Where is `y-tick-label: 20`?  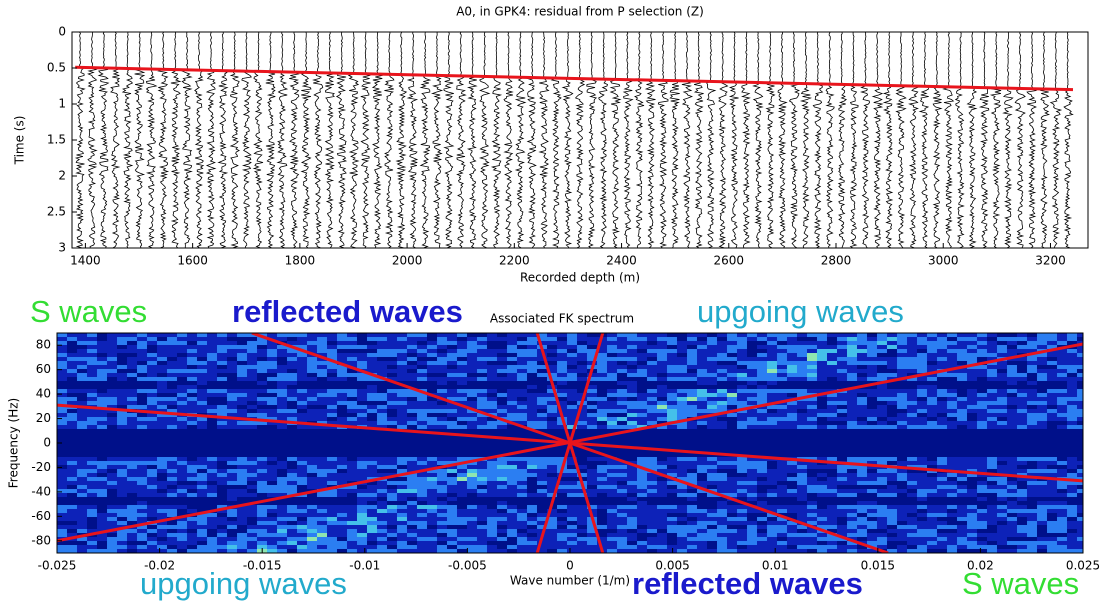 y-tick-label: 20 is located at coordinates (43, 418).